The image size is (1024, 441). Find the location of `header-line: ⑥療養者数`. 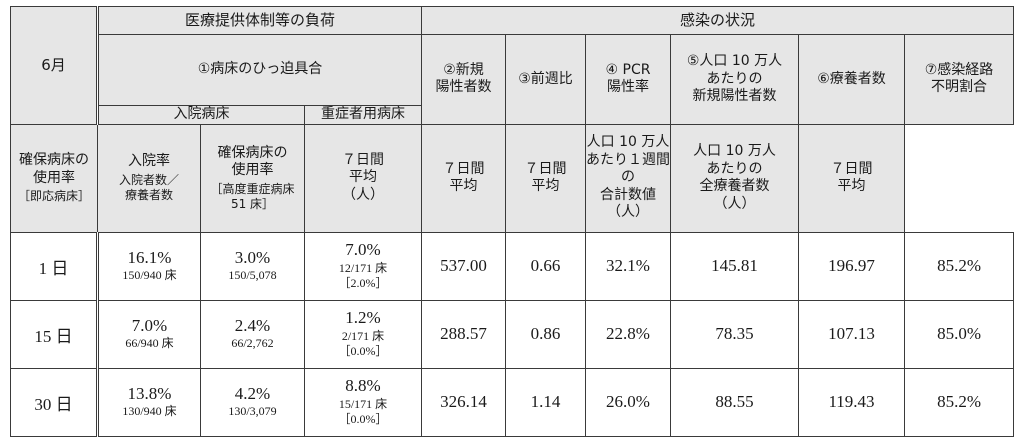

header-line: ⑥療養者数 is located at coordinates (851, 78).